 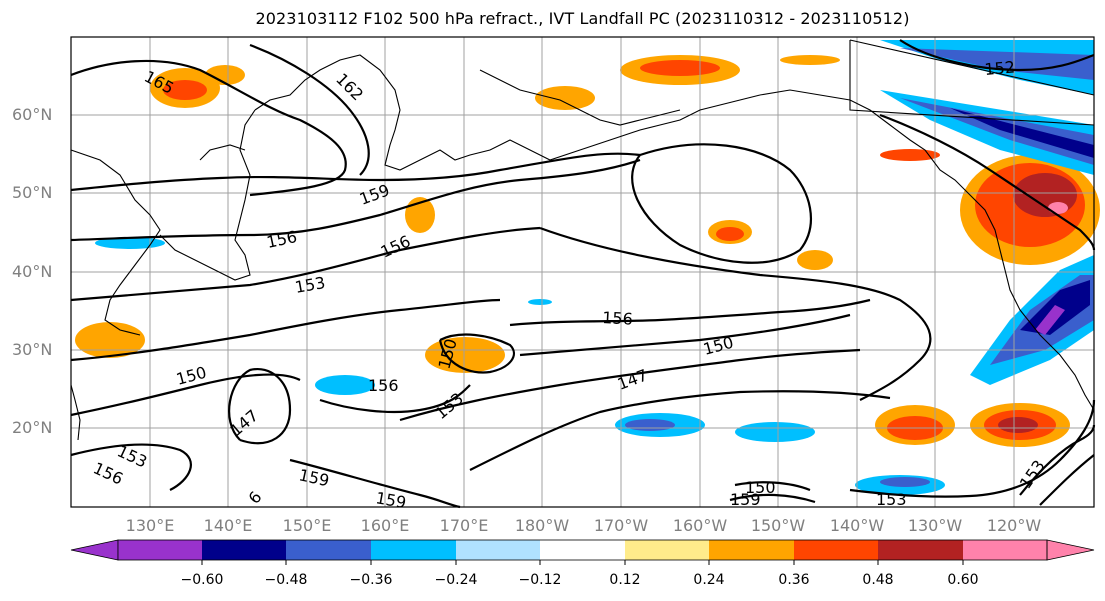 What do you see at coordinates (878, 580) in the screenshot?
I see `colorbar-tick-label: 0.48` at bounding box center [878, 580].